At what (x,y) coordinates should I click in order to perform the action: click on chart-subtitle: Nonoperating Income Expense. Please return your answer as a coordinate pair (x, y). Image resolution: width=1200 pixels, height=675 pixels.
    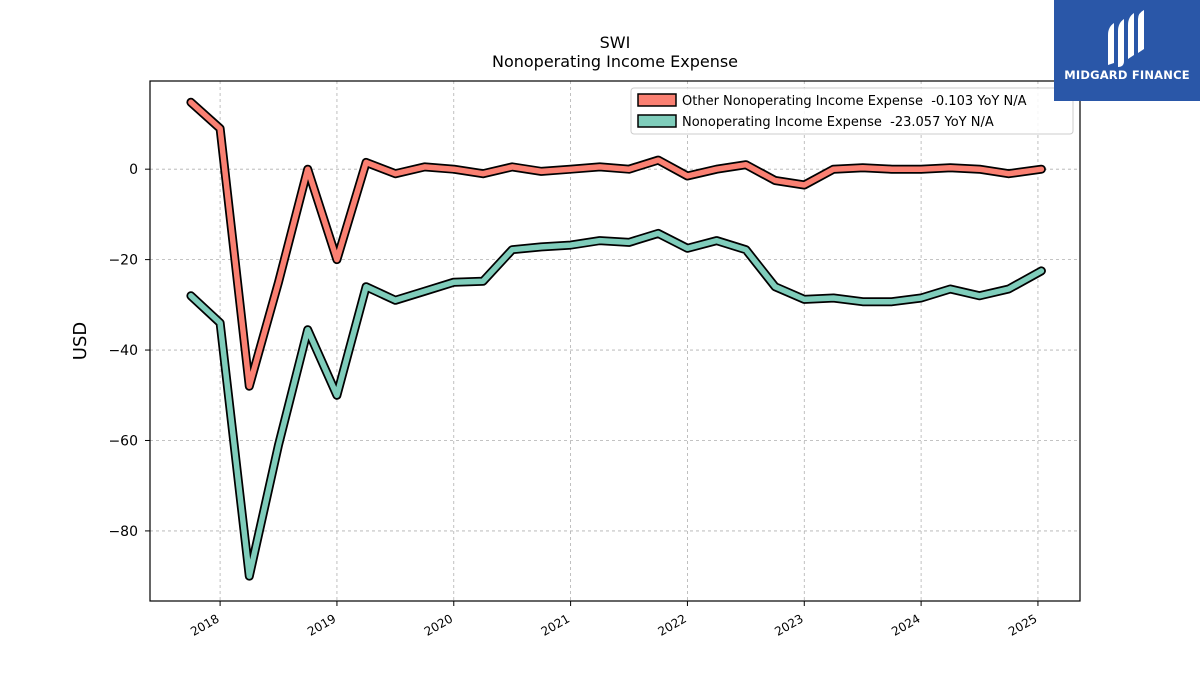
    Looking at the image, I should click on (615, 61).